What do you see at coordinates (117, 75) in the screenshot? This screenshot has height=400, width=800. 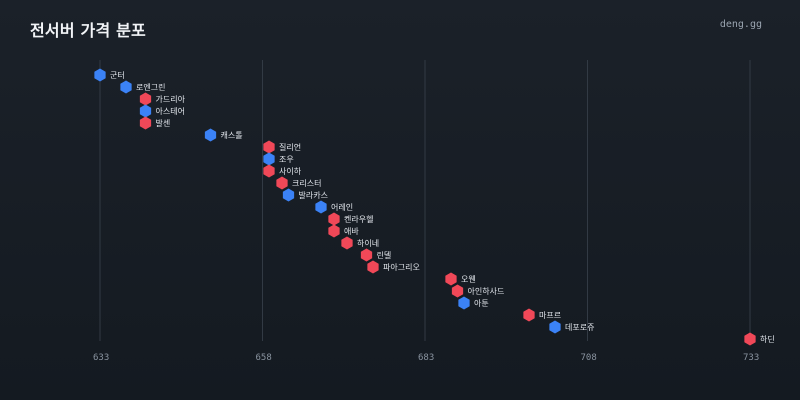 I see `point-label: 군터` at bounding box center [117, 75].